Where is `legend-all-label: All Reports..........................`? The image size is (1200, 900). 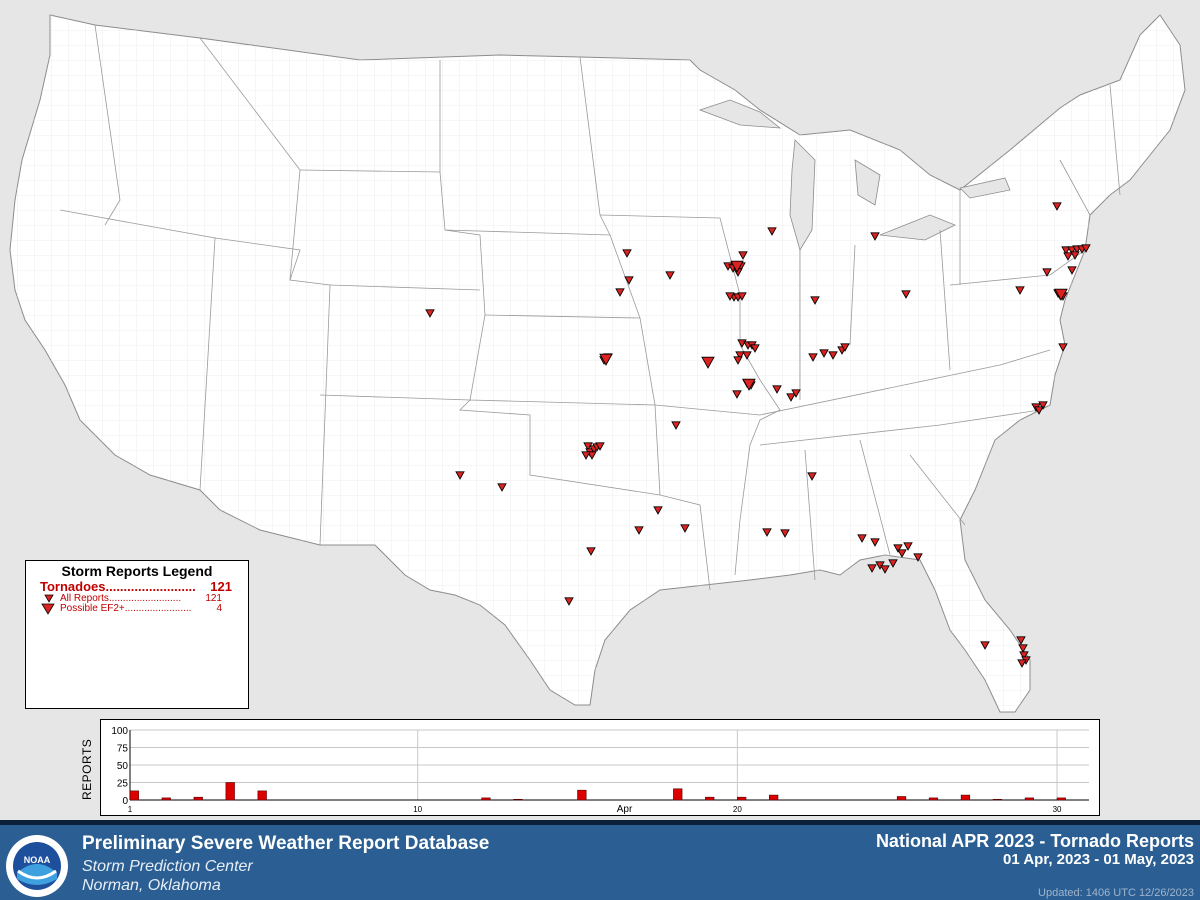
legend-all-label: All Reports.......................... is located at coordinates (121, 598).